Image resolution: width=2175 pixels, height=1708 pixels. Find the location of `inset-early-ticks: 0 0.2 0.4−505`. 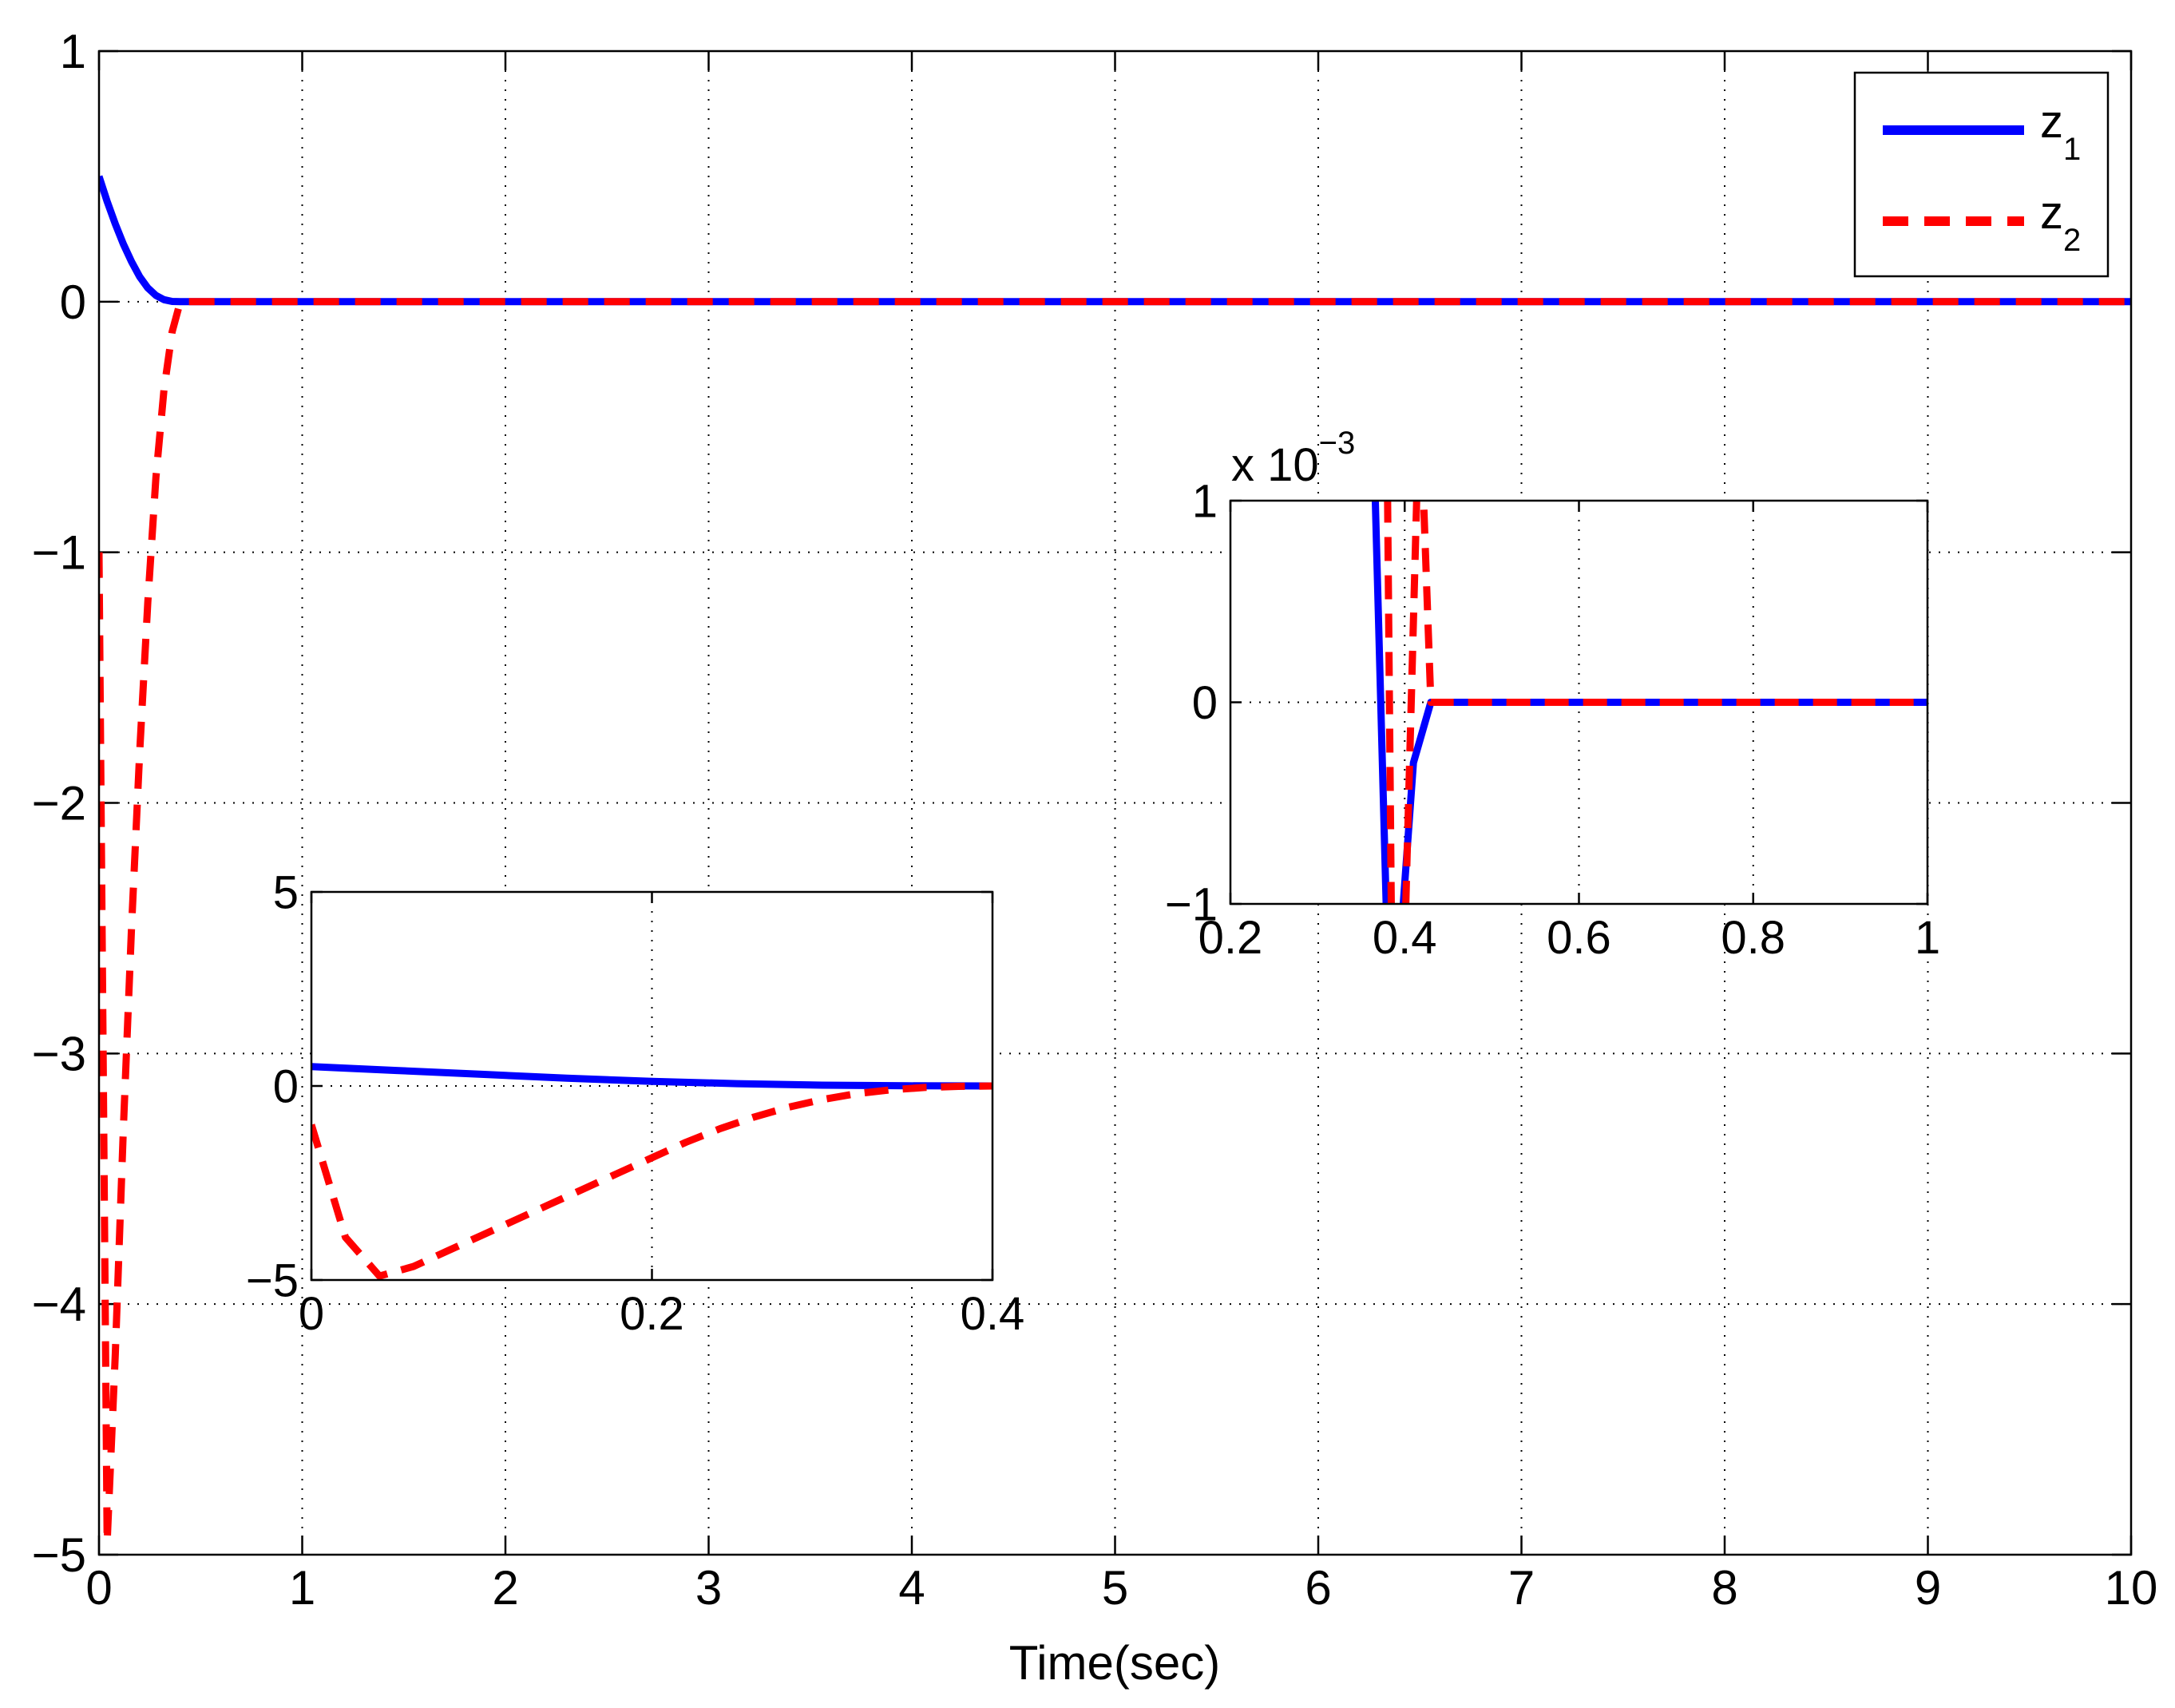

inset-early-ticks: 0 0.2 0.4−505 is located at coordinates (635, 1103).